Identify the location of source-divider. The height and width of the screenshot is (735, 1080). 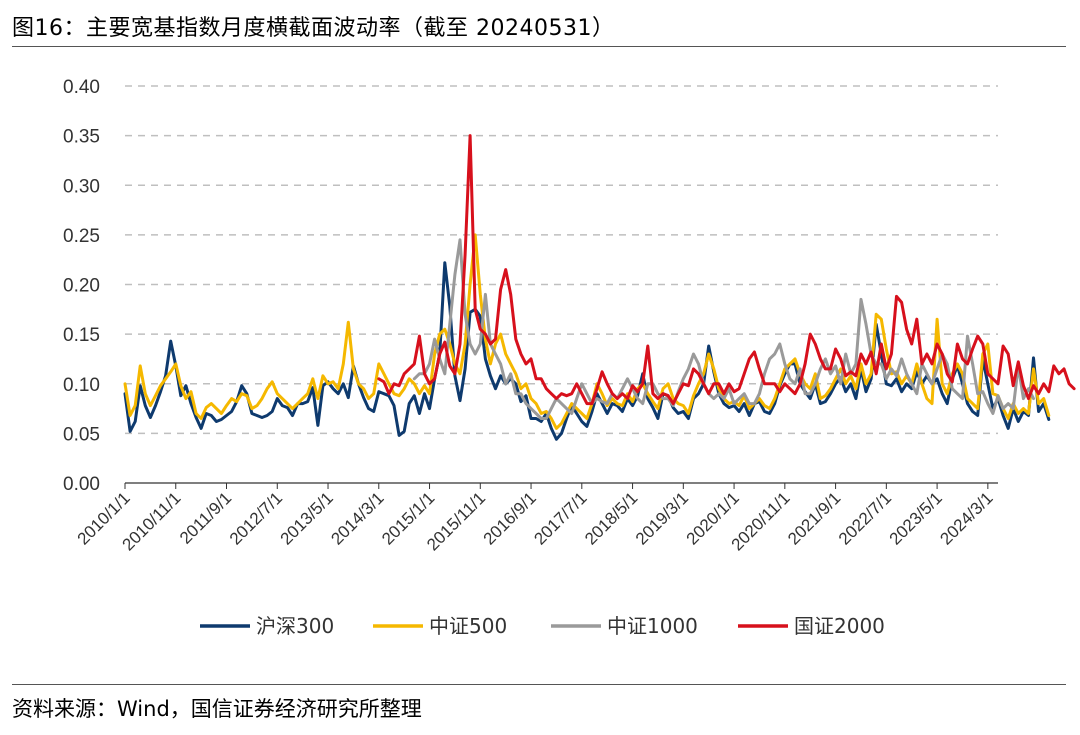
(539, 684).